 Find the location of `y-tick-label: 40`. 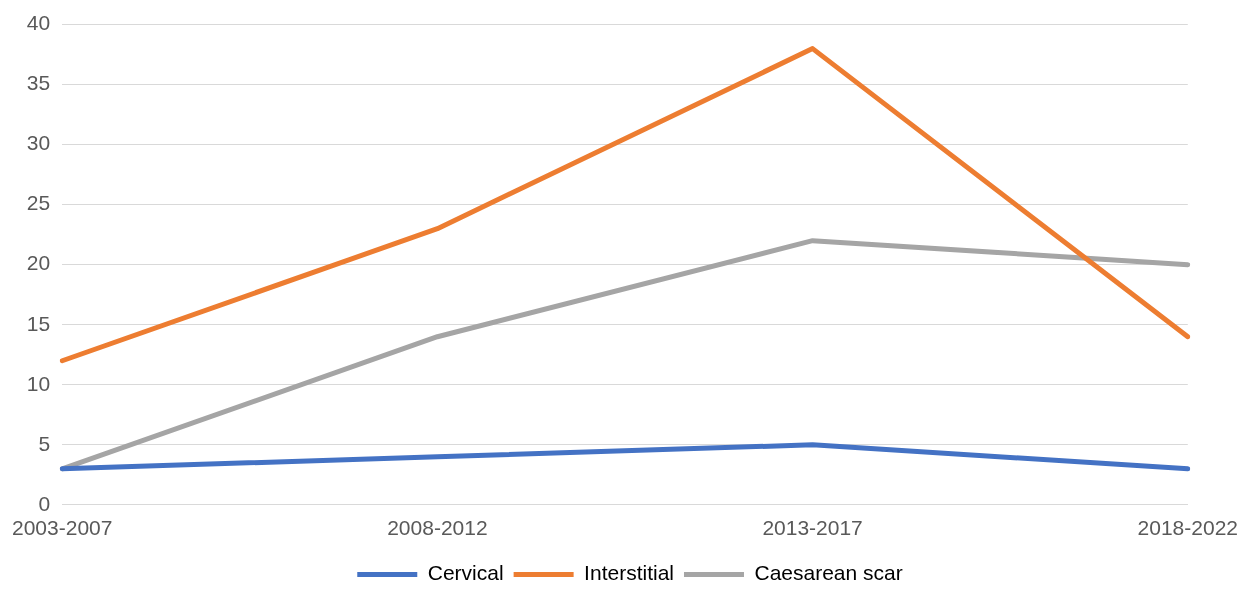

y-tick-label: 40 is located at coordinates (38, 23).